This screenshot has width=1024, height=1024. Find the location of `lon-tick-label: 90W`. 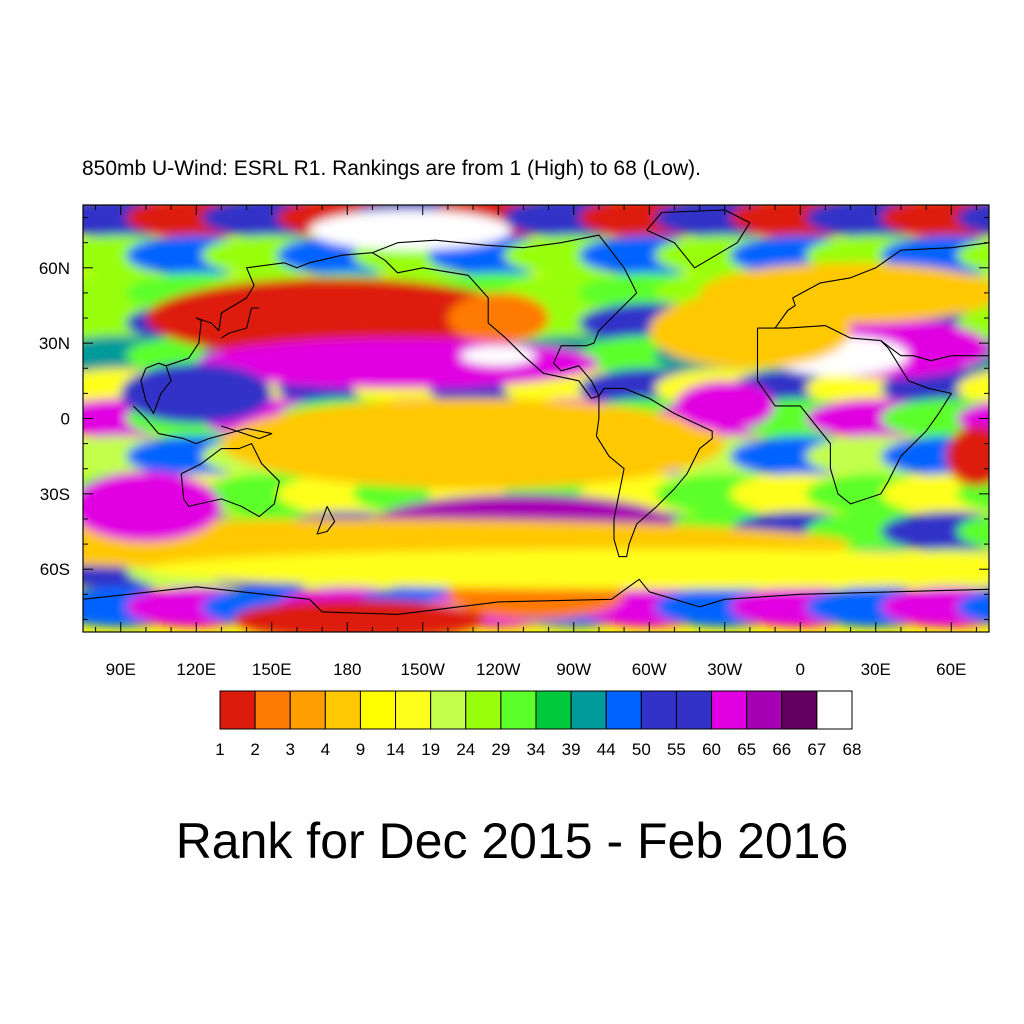

lon-tick-label: 90W is located at coordinates (573, 669).